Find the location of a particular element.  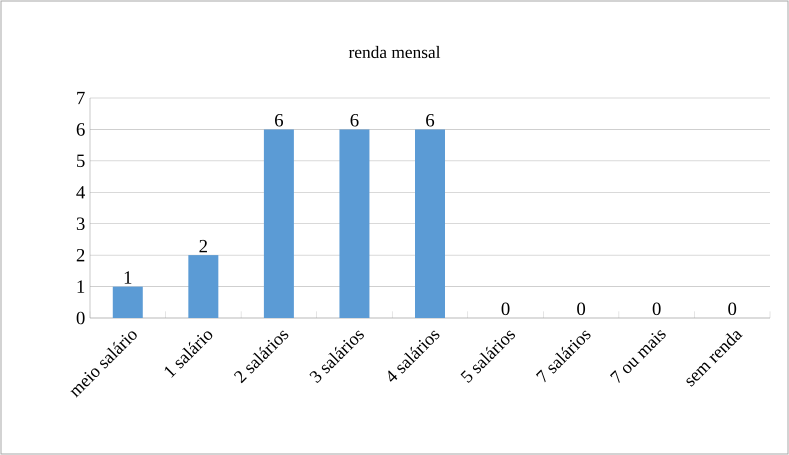

y-tick-label: 4 is located at coordinates (81, 192).